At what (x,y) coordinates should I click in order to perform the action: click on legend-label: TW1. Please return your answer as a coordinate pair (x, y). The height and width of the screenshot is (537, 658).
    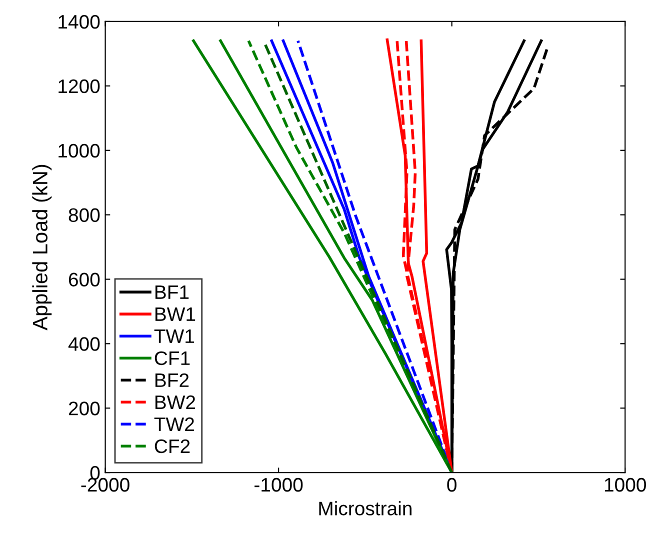
    Looking at the image, I should click on (174, 336).